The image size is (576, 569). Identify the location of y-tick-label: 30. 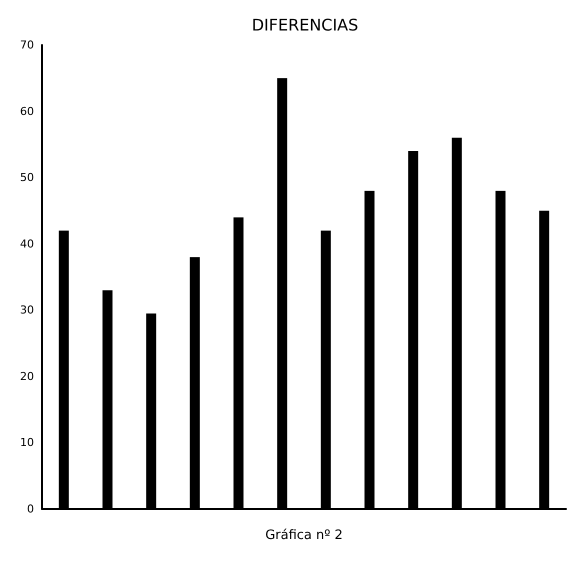
(27, 310).